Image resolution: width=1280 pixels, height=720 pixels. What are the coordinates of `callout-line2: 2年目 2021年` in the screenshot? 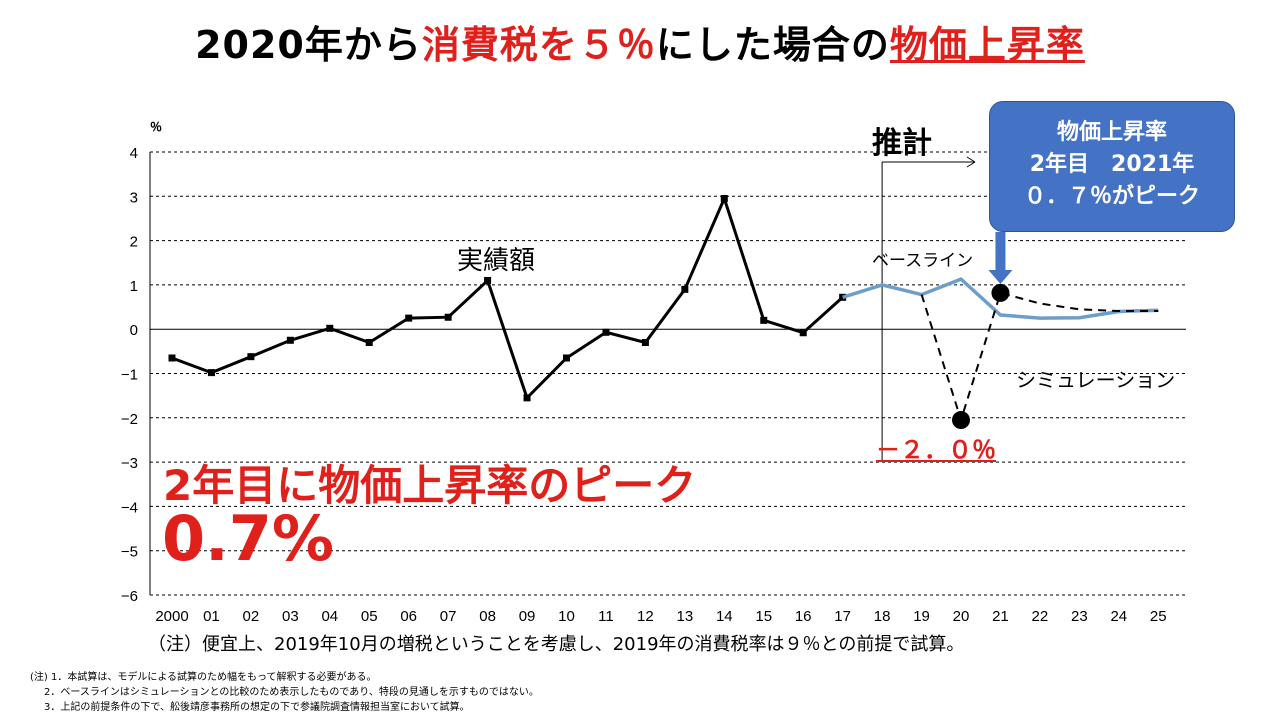 It's located at (1112, 164).